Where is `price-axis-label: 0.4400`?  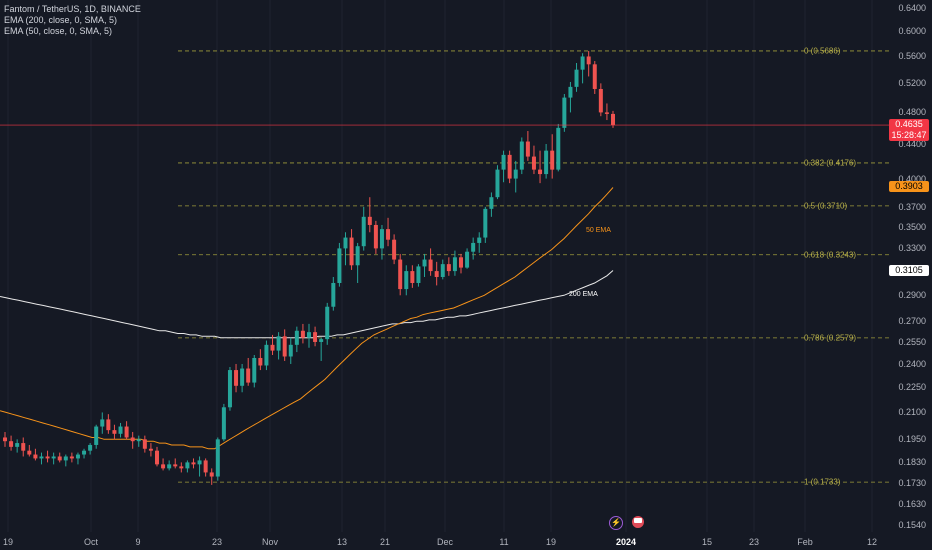 price-axis-label: 0.4400 is located at coordinates (912, 143).